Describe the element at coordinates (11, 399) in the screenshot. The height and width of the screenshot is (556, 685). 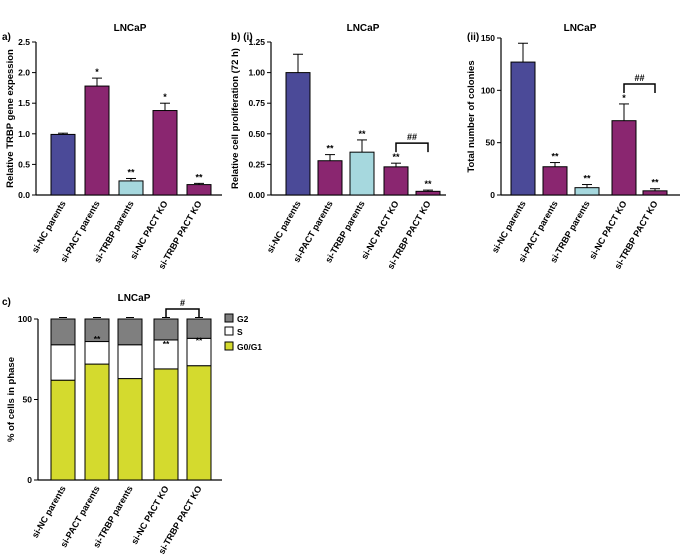
I see `y-axis-label: % of cells in phase` at that location.